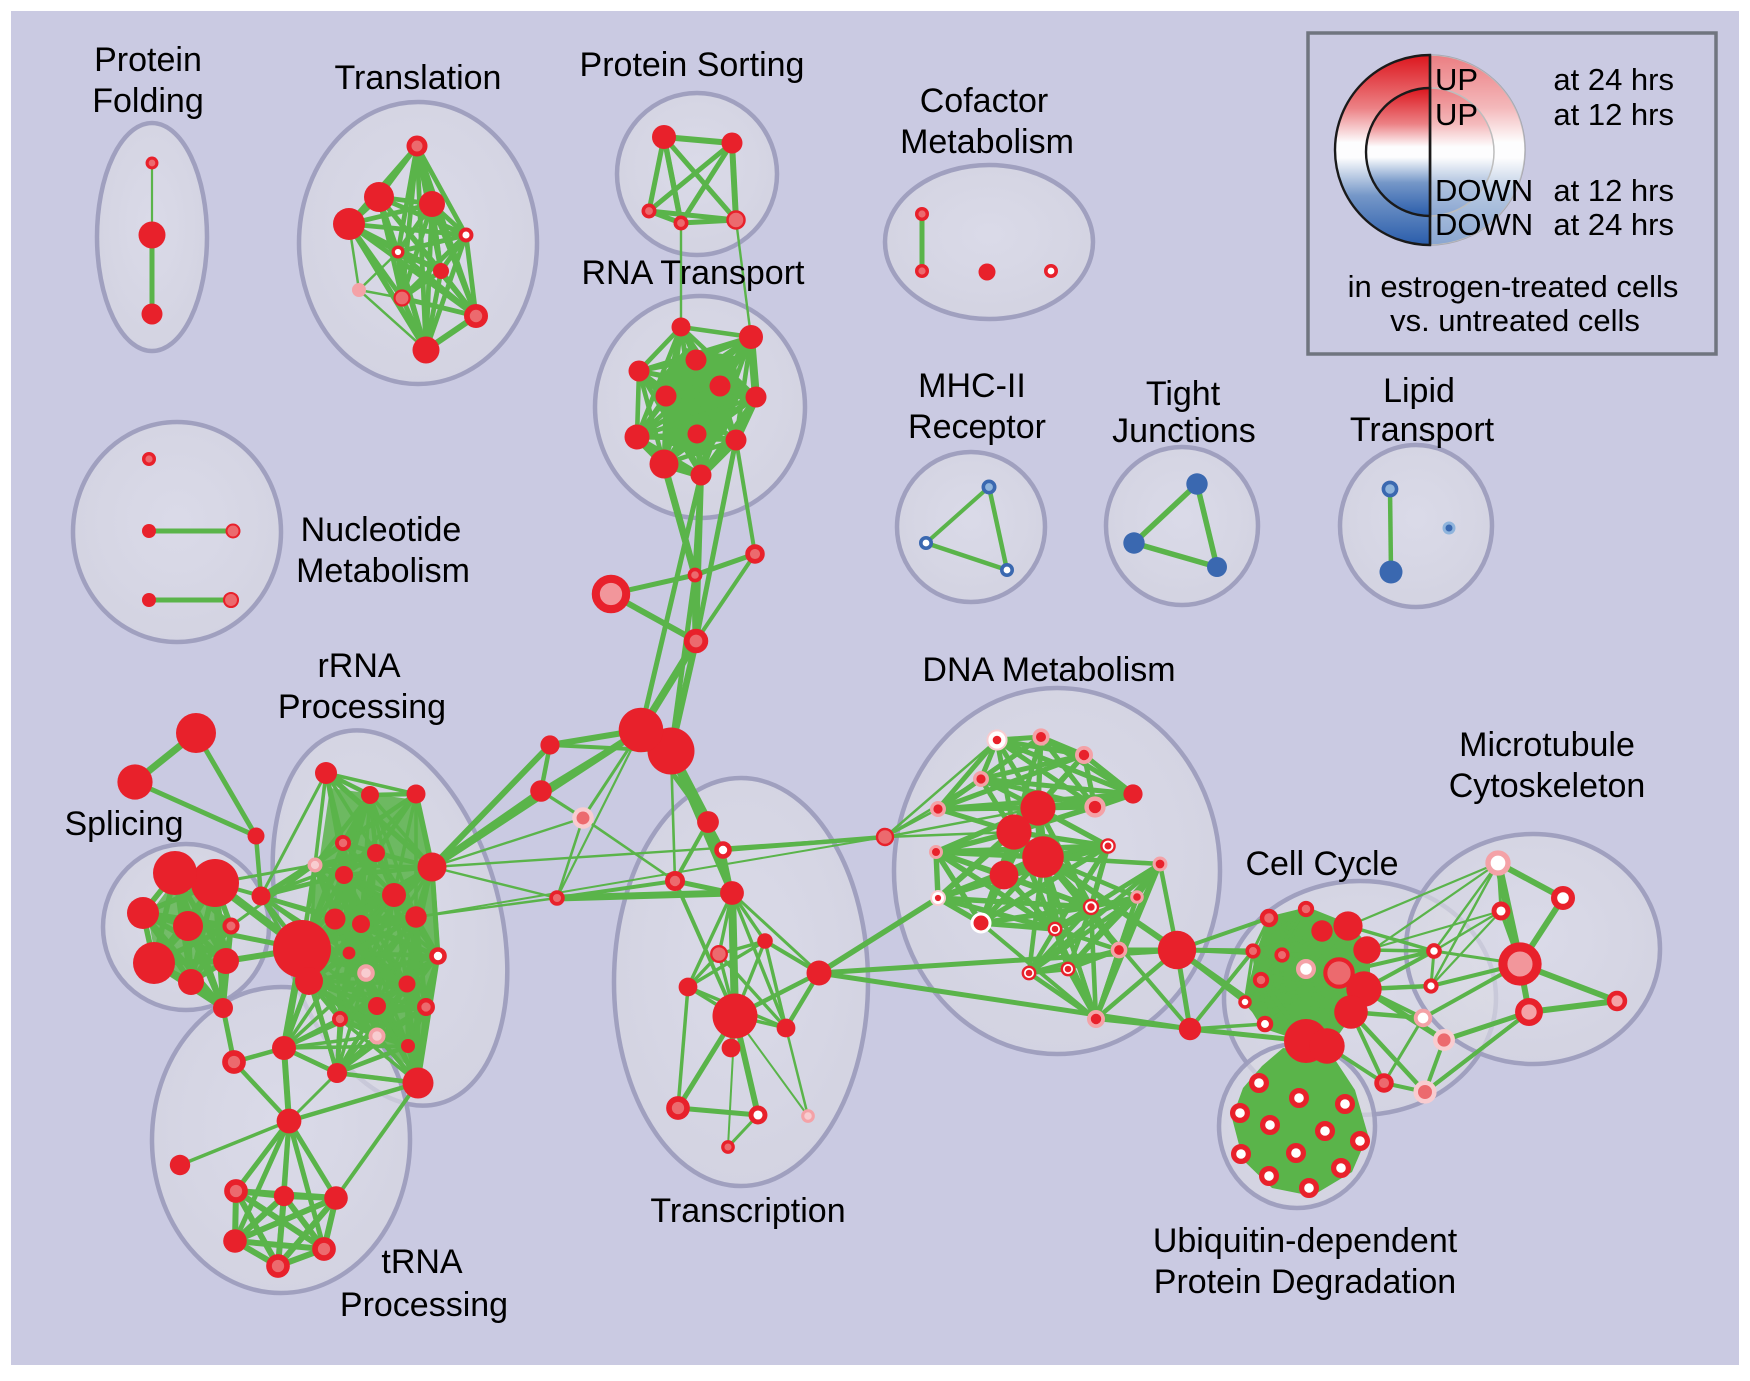  Describe the element at coordinates (1305, 1241) in the screenshot. I see `svg-text: Ubiquitin-dependent` at that location.